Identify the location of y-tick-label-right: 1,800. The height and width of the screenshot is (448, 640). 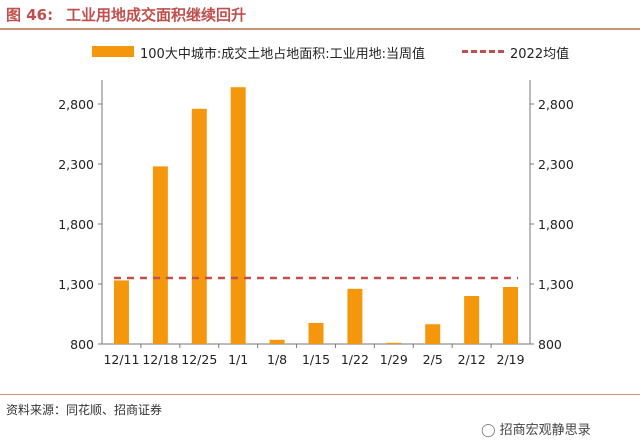
(556, 224).